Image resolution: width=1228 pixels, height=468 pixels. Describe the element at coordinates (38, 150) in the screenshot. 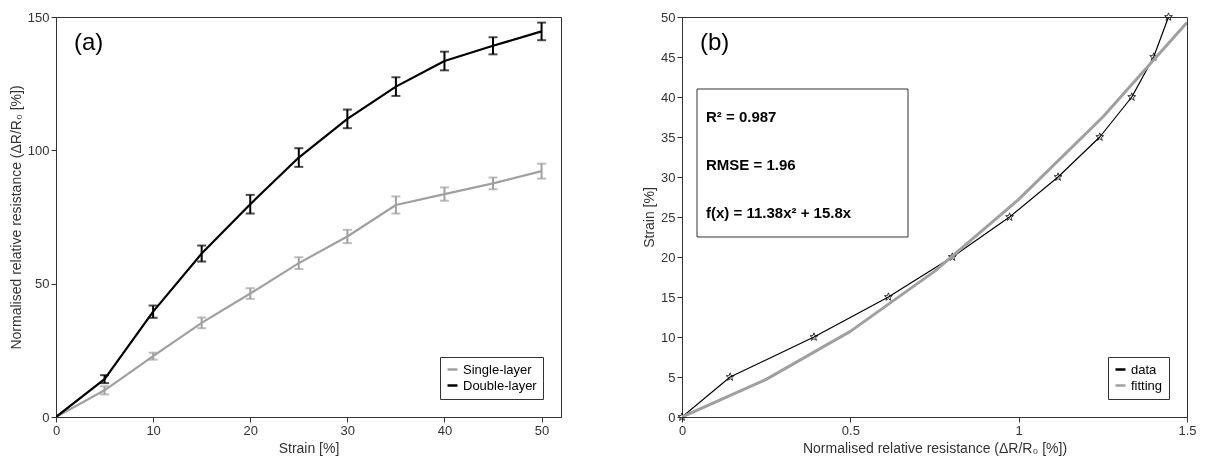

I see `y-tick-label: 100` at that location.